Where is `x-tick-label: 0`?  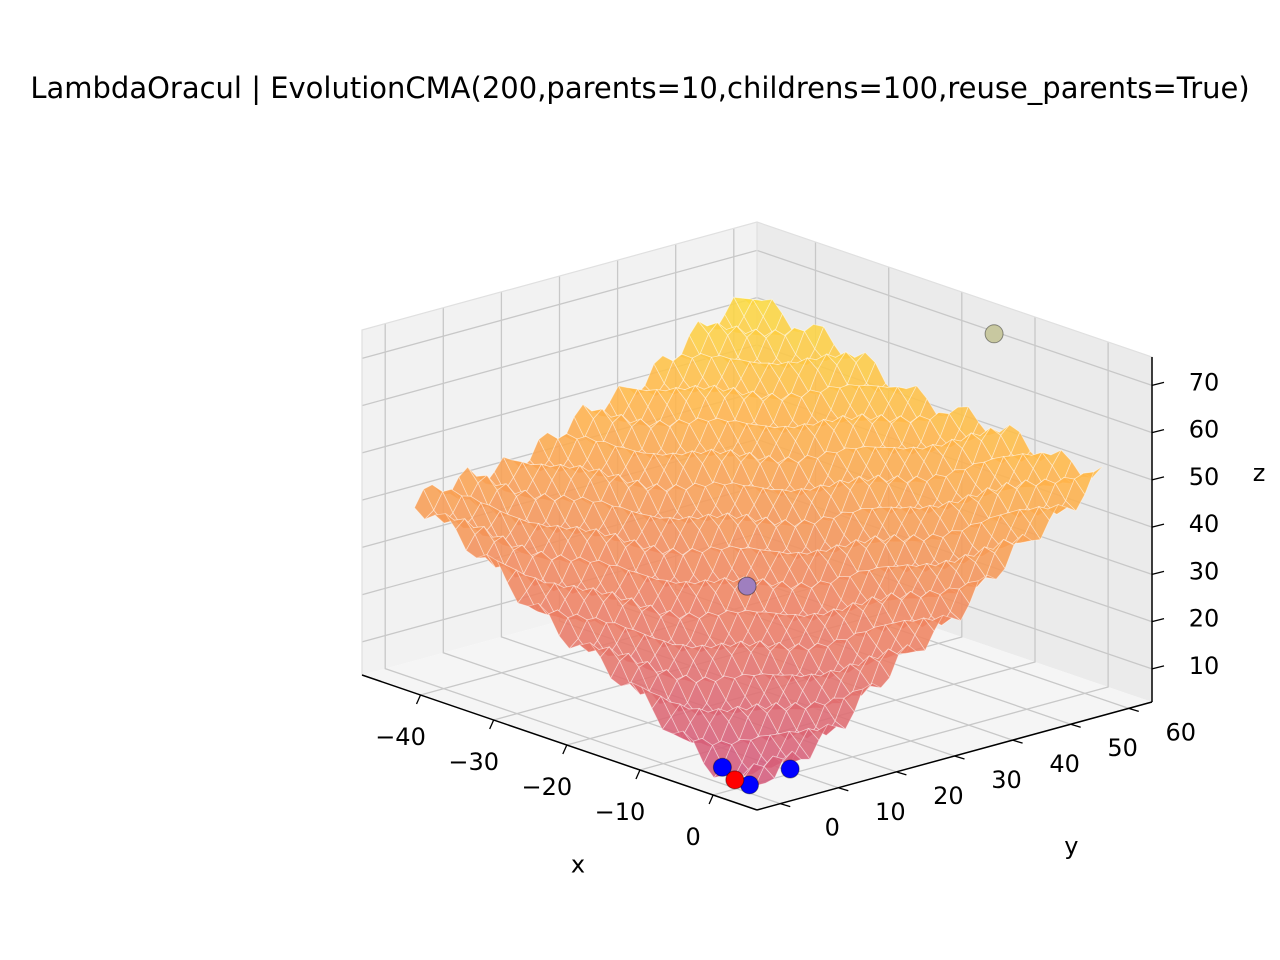 x-tick-label: 0 is located at coordinates (692, 837).